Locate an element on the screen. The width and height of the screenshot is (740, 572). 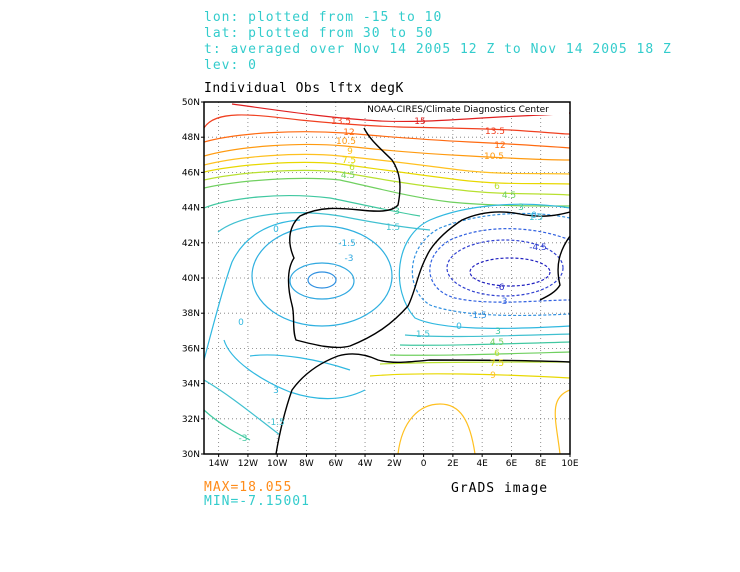
contour-label: 15 is located at coordinates (419, 122).